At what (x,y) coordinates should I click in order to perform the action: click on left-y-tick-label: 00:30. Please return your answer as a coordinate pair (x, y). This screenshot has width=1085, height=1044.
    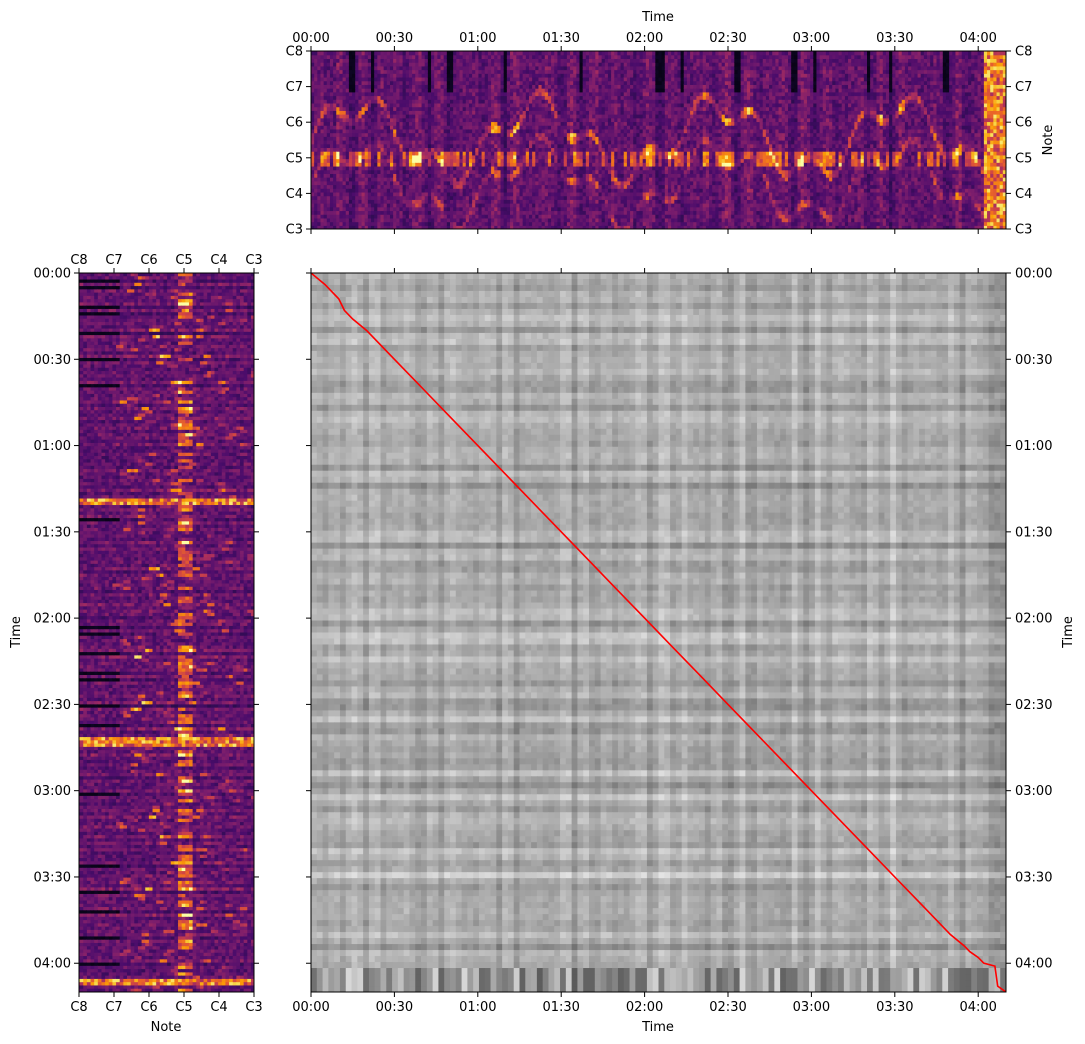
    Looking at the image, I should click on (52, 360).